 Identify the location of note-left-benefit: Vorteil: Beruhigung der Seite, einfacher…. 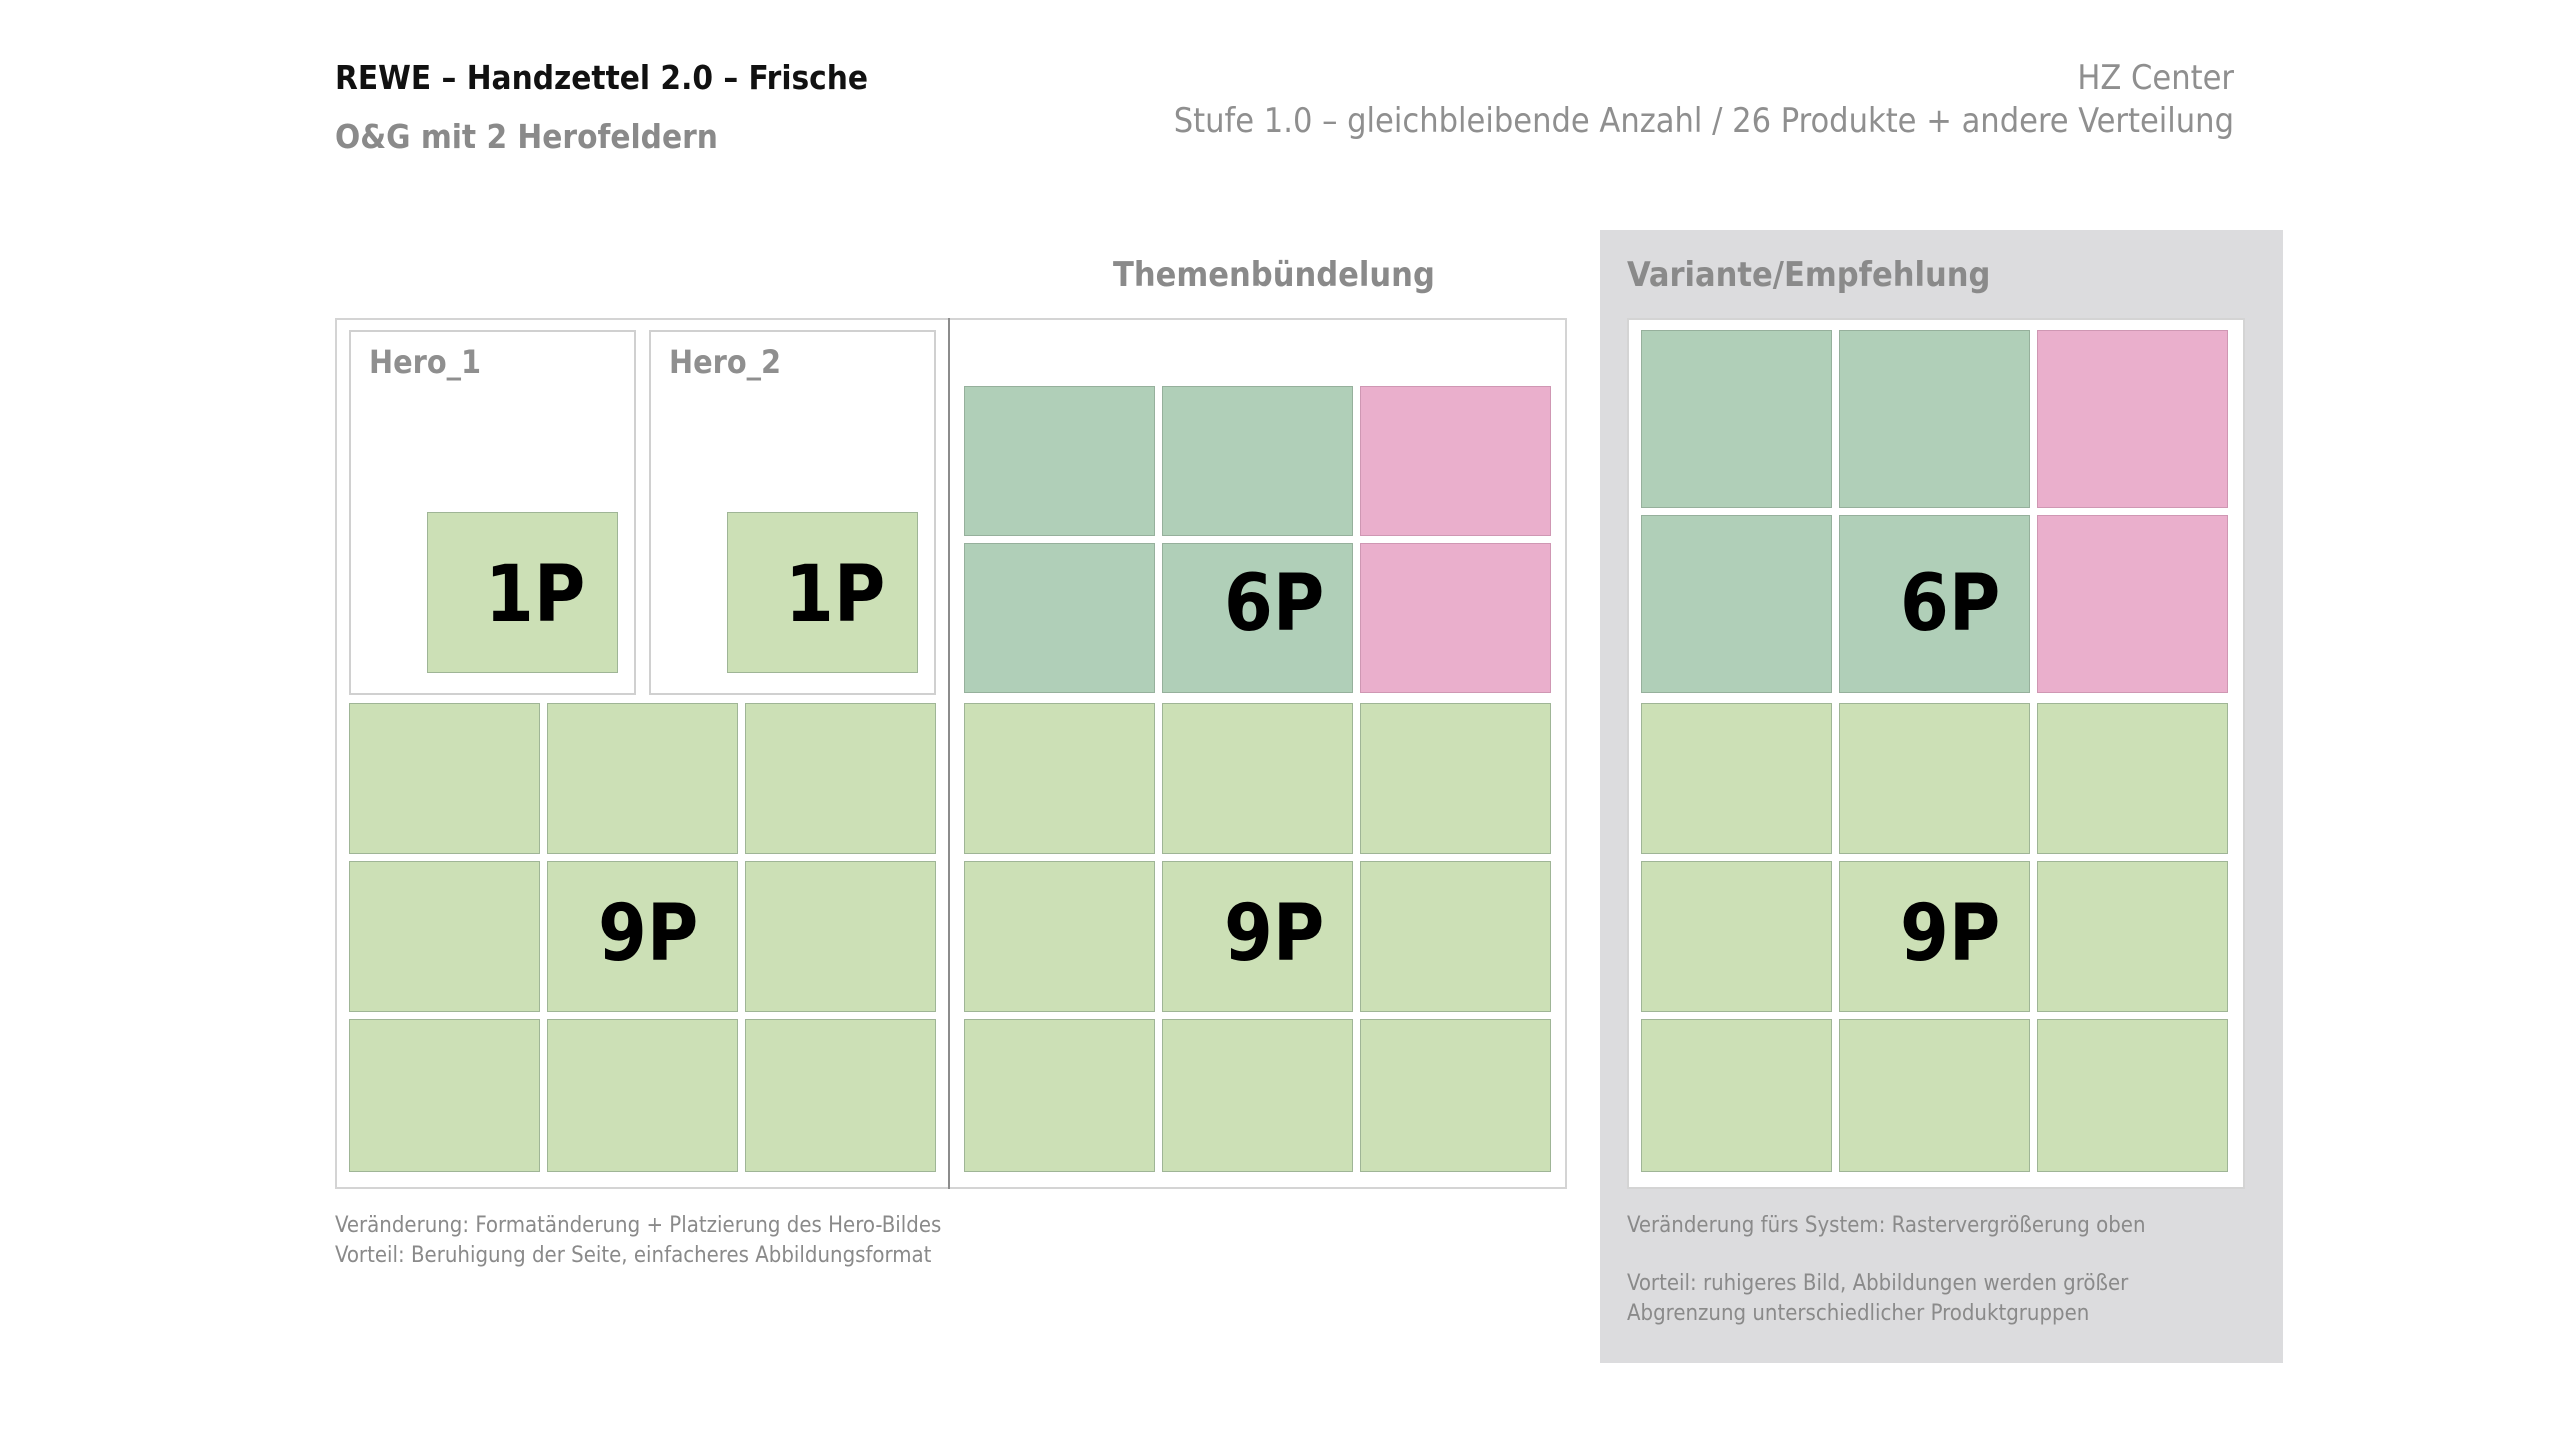
(633, 1255).